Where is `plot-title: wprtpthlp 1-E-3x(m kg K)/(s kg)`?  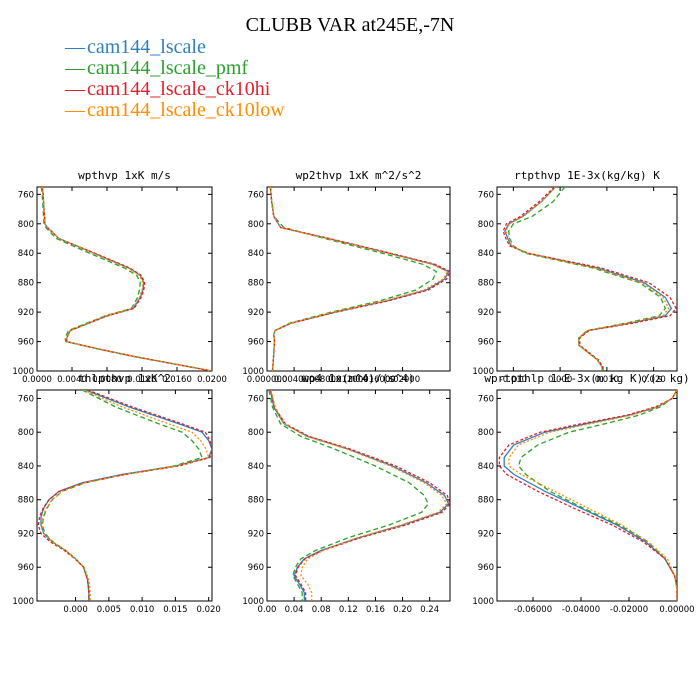
plot-title: wprtpthlp 1-E-3x(m kg K)/(s kg) is located at coordinates (586, 378).